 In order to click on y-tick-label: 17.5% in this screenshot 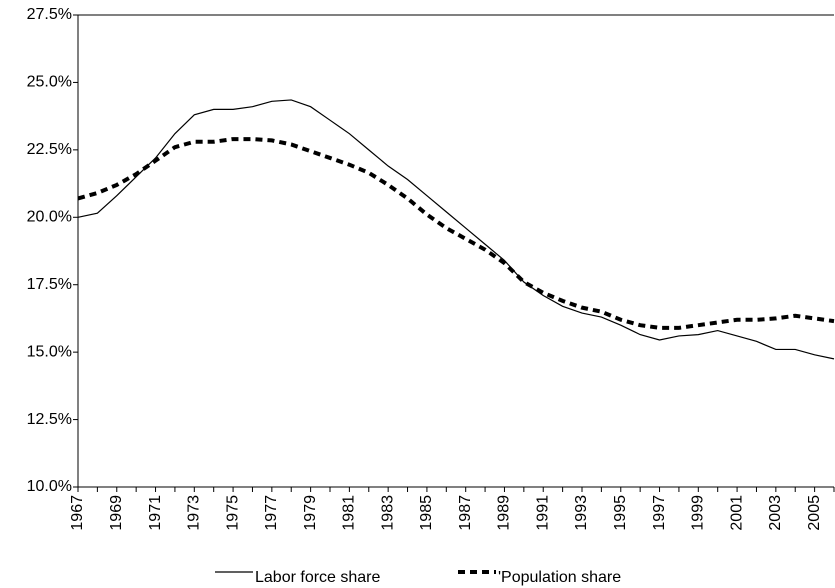, I will do `click(49, 284)`.